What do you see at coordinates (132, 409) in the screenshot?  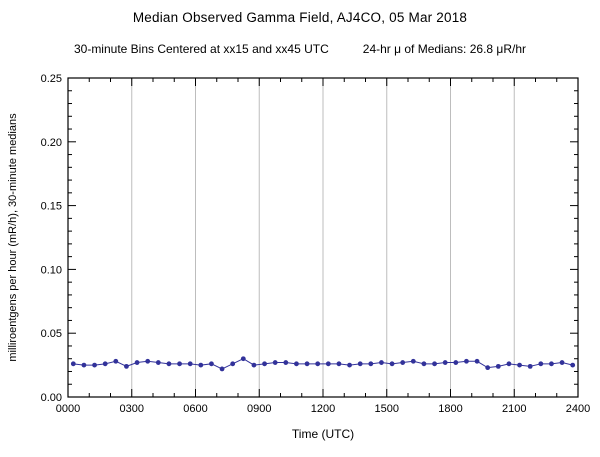 I see `svg-text: 0300` at bounding box center [132, 409].